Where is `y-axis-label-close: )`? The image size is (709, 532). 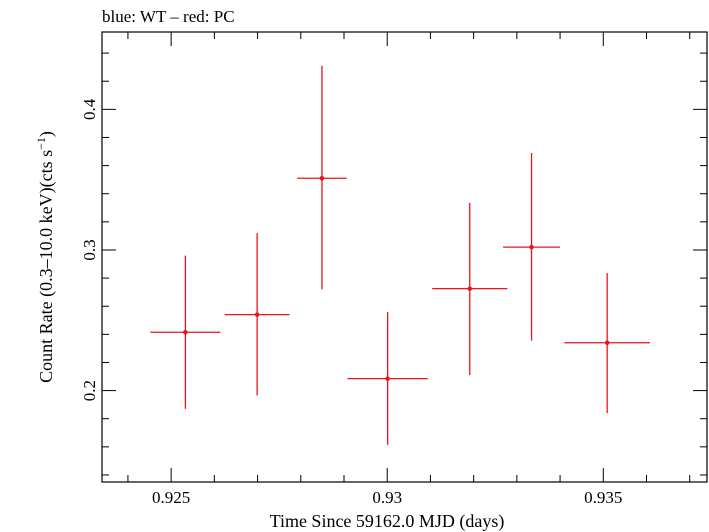
y-axis-label-close: ) is located at coordinates (46, 134).